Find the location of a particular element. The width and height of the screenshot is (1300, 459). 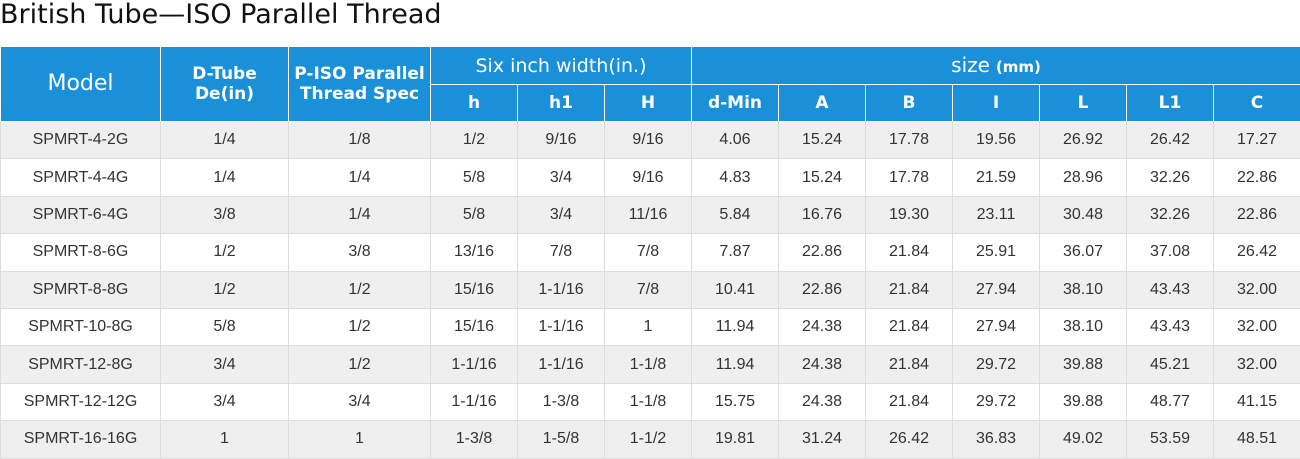

header-label: size is located at coordinates (970, 65).